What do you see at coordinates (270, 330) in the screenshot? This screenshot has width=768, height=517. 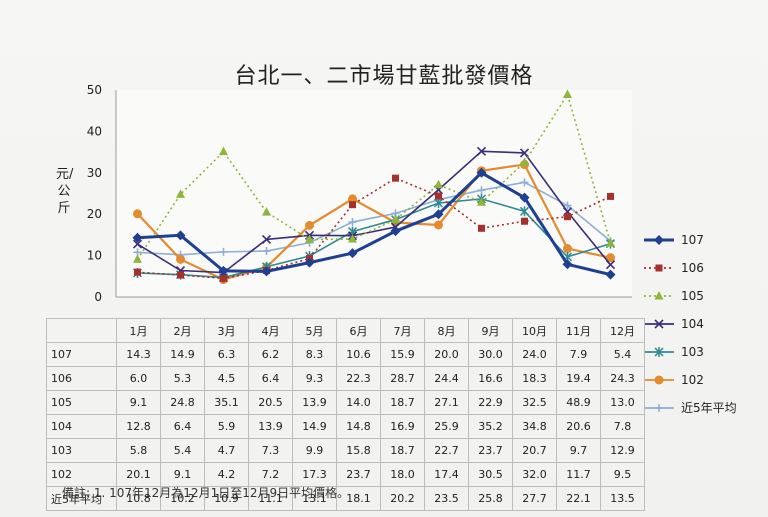 I see `x-tick-label: 4月` at bounding box center [270, 330].